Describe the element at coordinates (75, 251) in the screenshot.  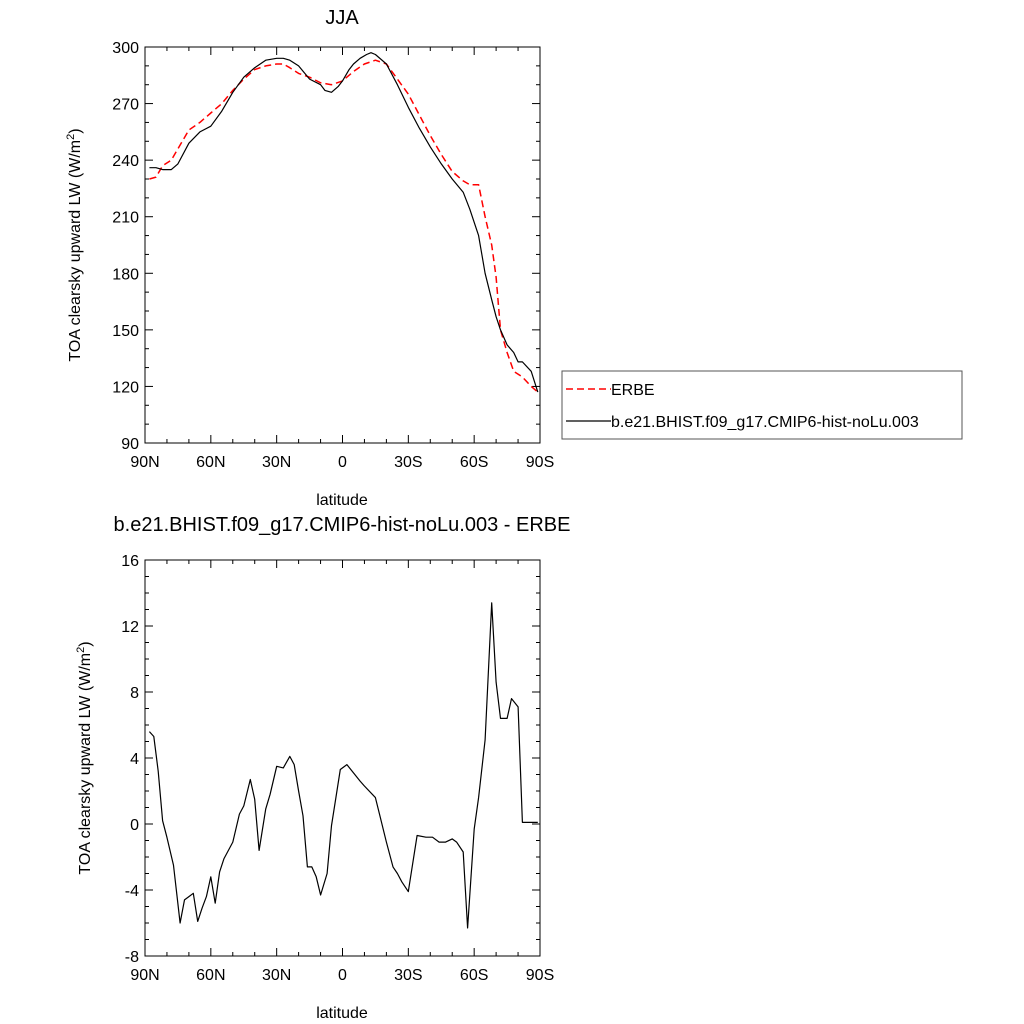
I see `top-y-axis-title-main: TOA clearsky upward LW (W/m` at that location.